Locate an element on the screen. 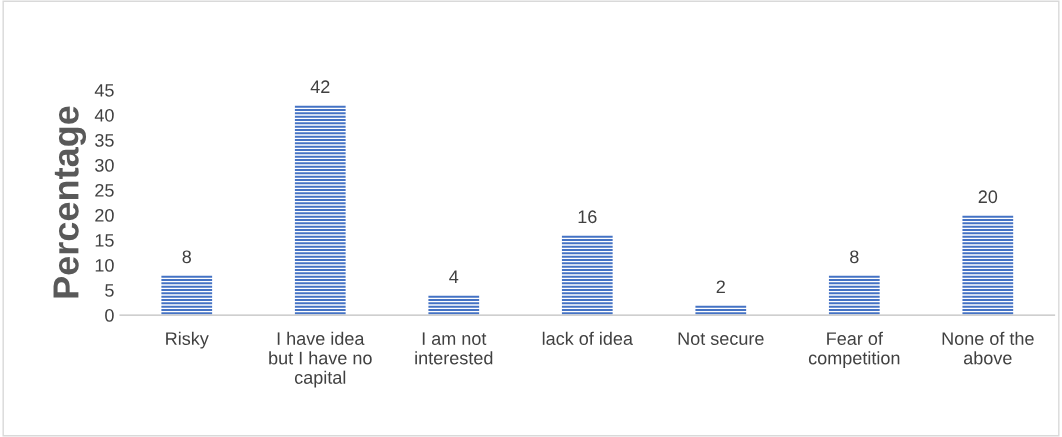  y-tick-label: 40 is located at coordinates (104, 115).